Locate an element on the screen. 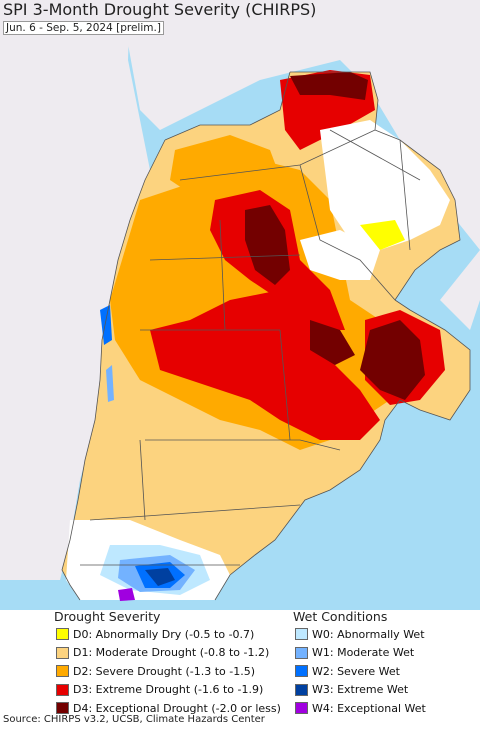  region-white-center is located at coordinates (340, 255).